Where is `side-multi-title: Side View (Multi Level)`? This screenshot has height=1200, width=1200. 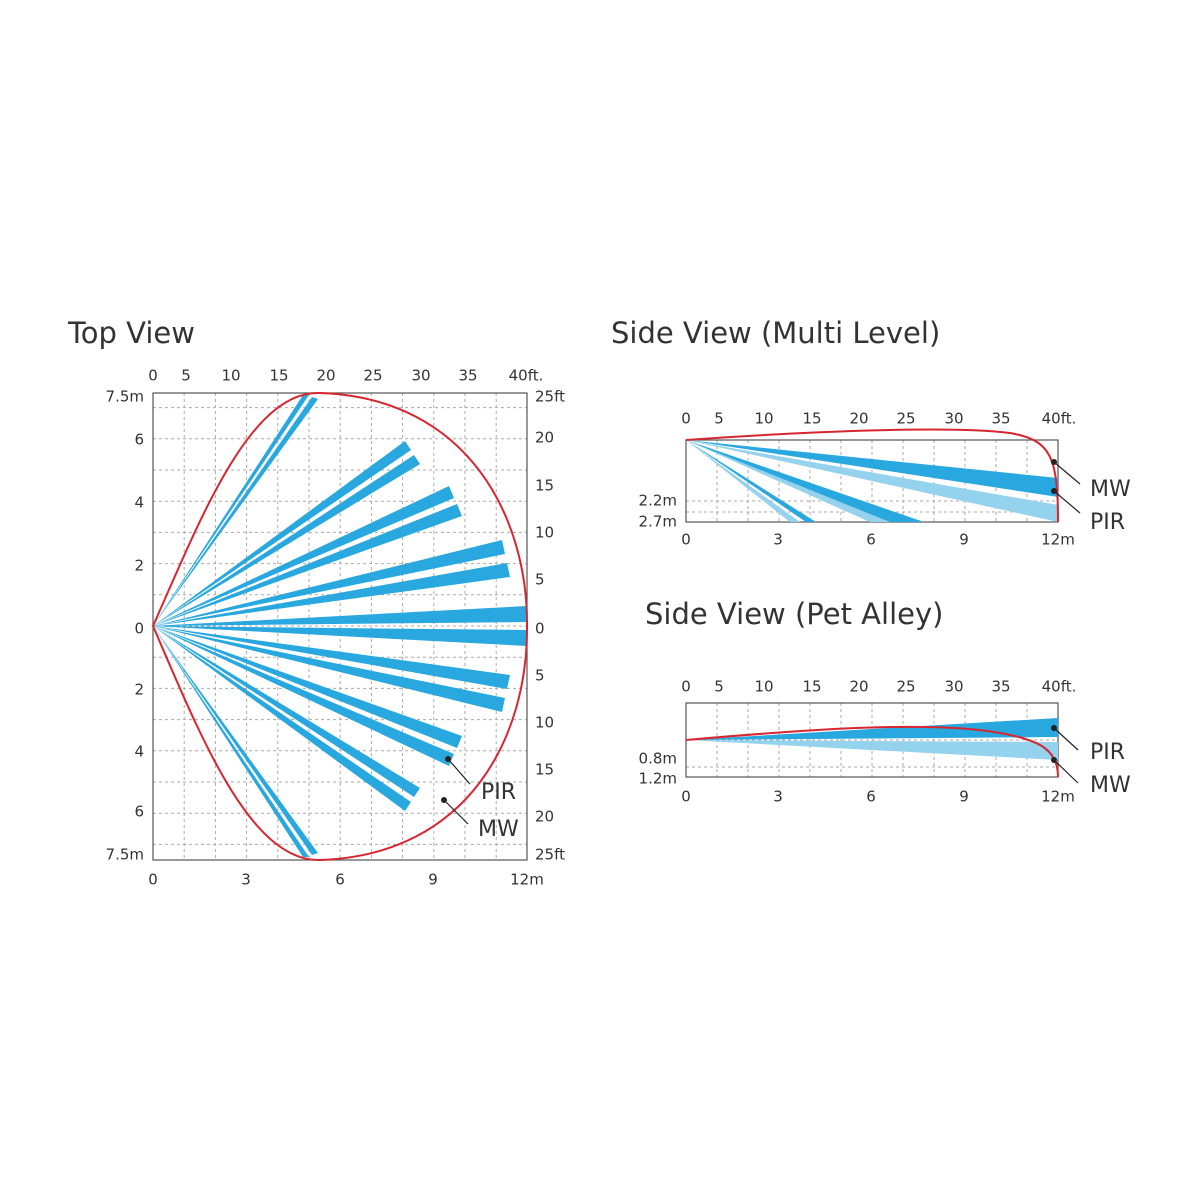 side-multi-title: Side View (Multi Level) is located at coordinates (775, 333).